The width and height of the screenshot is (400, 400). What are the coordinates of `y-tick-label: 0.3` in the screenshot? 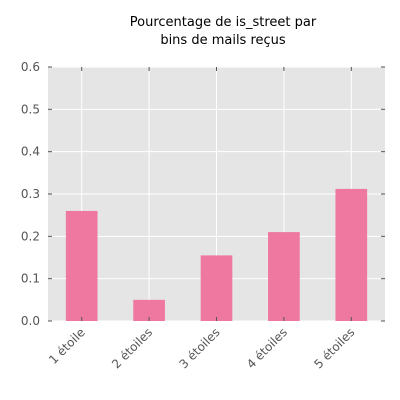 It's located at (30, 194).